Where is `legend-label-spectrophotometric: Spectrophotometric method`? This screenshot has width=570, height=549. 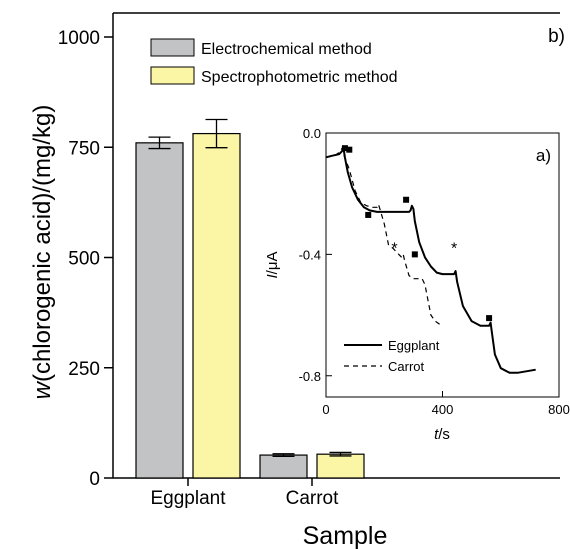
legend-label-spectrophotometric: Spectrophotometric method is located at coordinates (299, 77).